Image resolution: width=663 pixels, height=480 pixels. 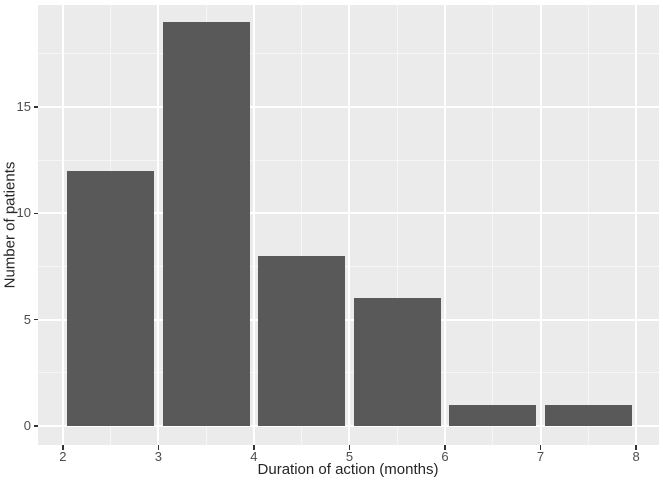 What do you see at coordinates (23, 107) in the screenshot?
I see `y-tick-label: 15` at bounding box center [23, 107].